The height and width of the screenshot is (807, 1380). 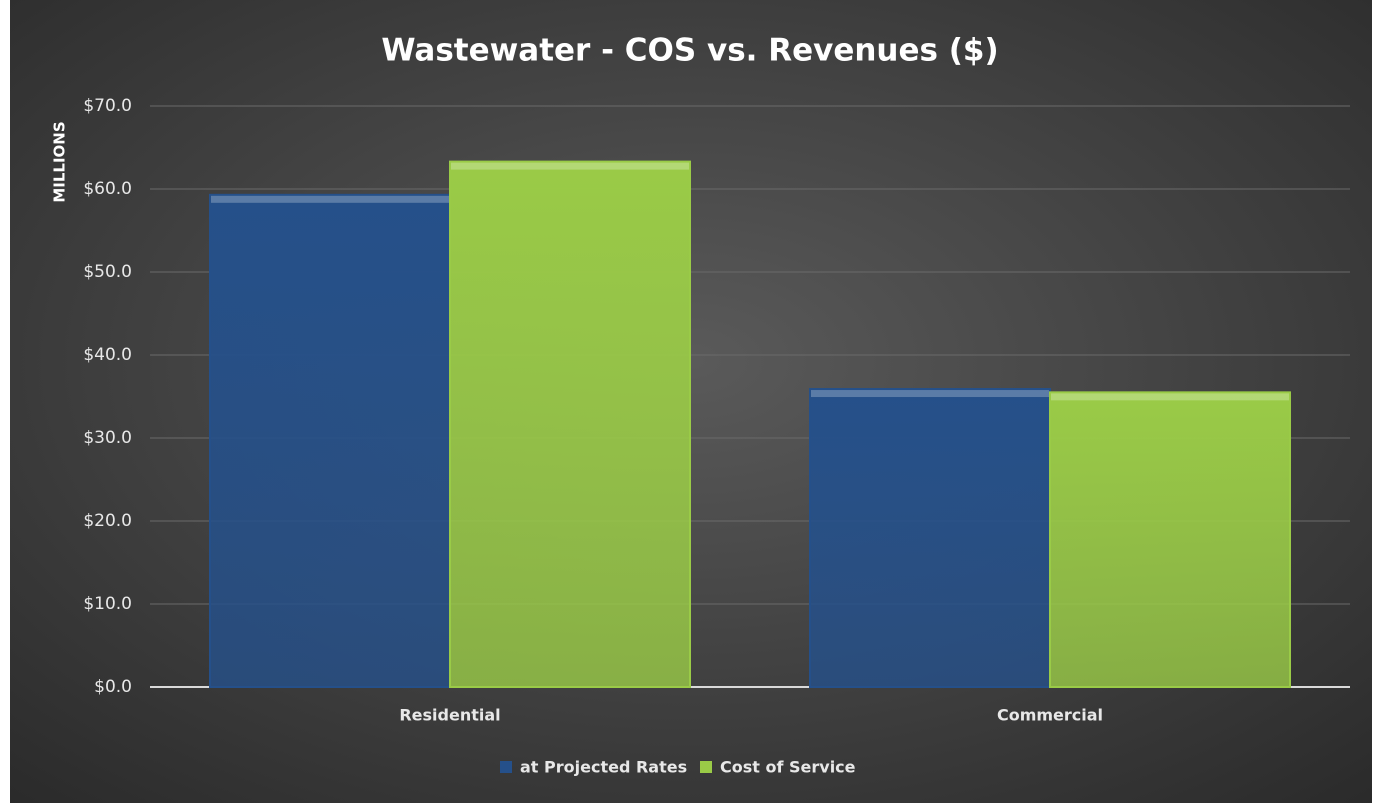 I want to click on y-axis-title: MILLIONS, so click(x=60, y=161).